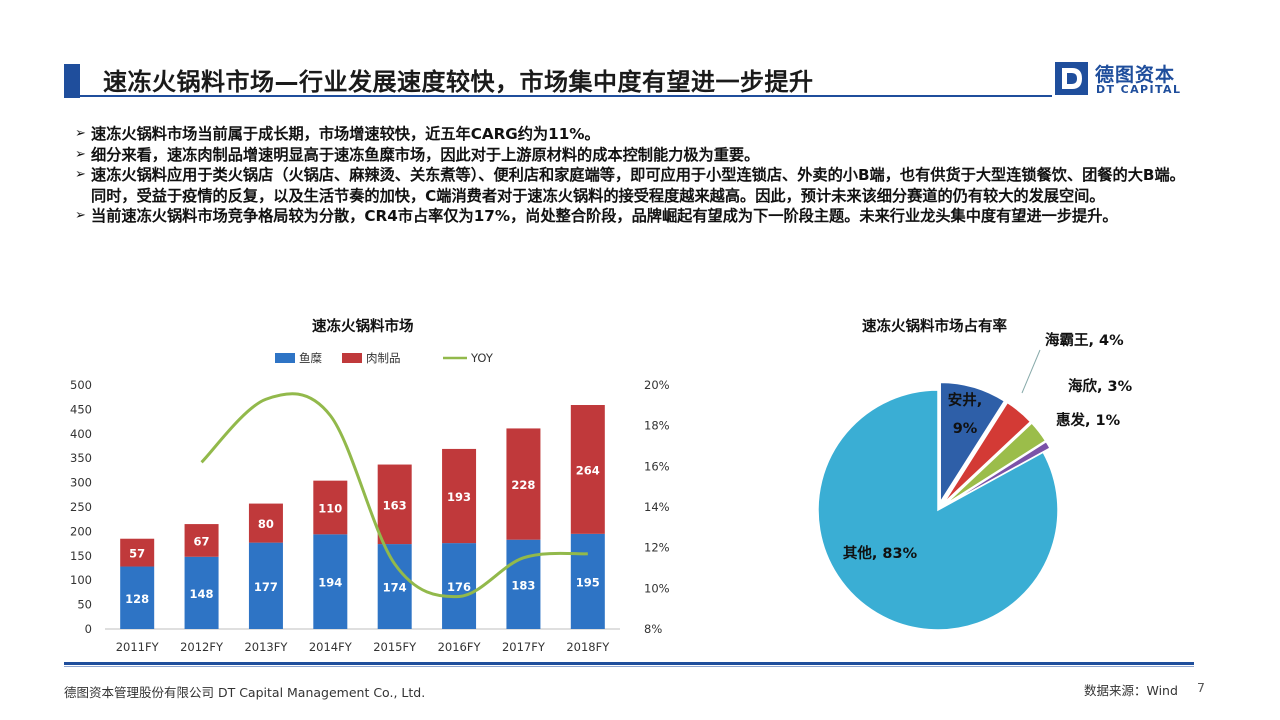  Describe the element at coordinates (337, 134) in the screenshot. I see `bullet-item: ➢ 速冻火锅料市场当前属于成长期，市场增速较快，近五年CARG约为11%。` at that location.